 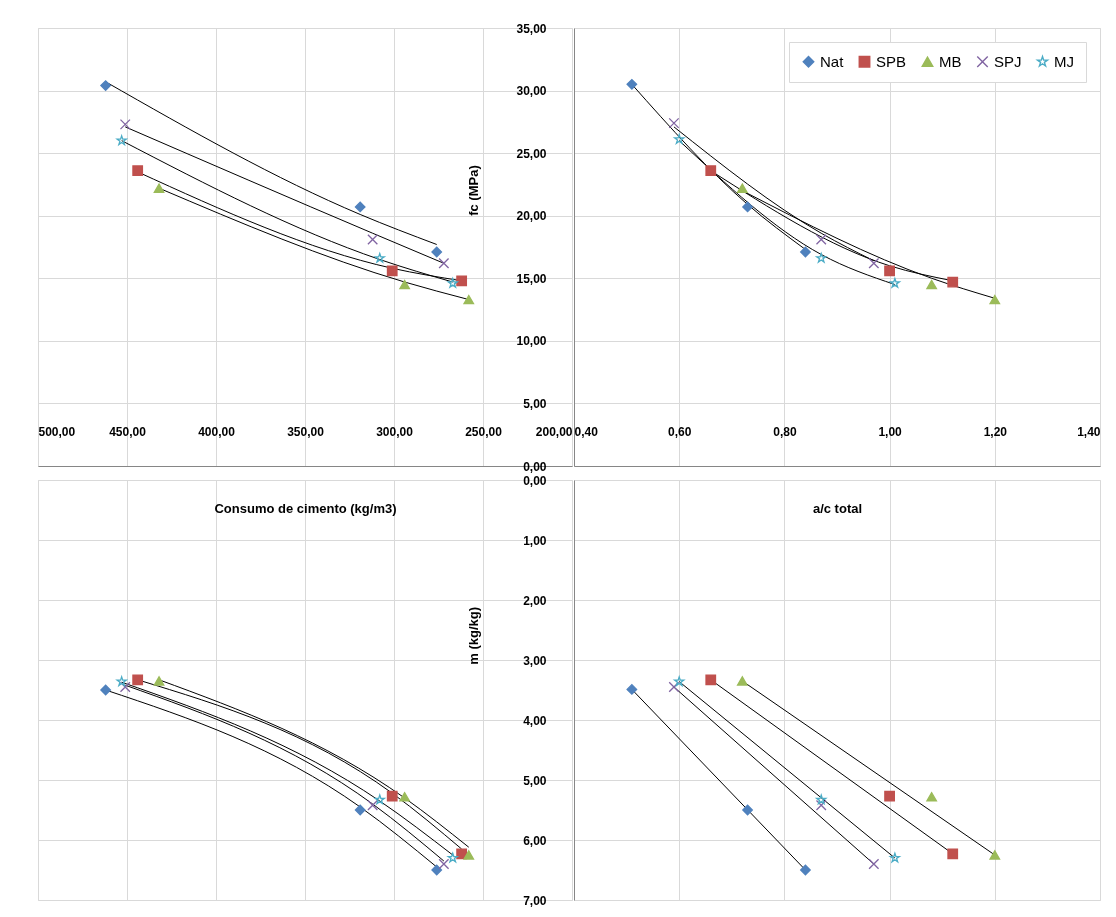 I want to click on y-tick-label: 25,00, so click(x=531, y=153).